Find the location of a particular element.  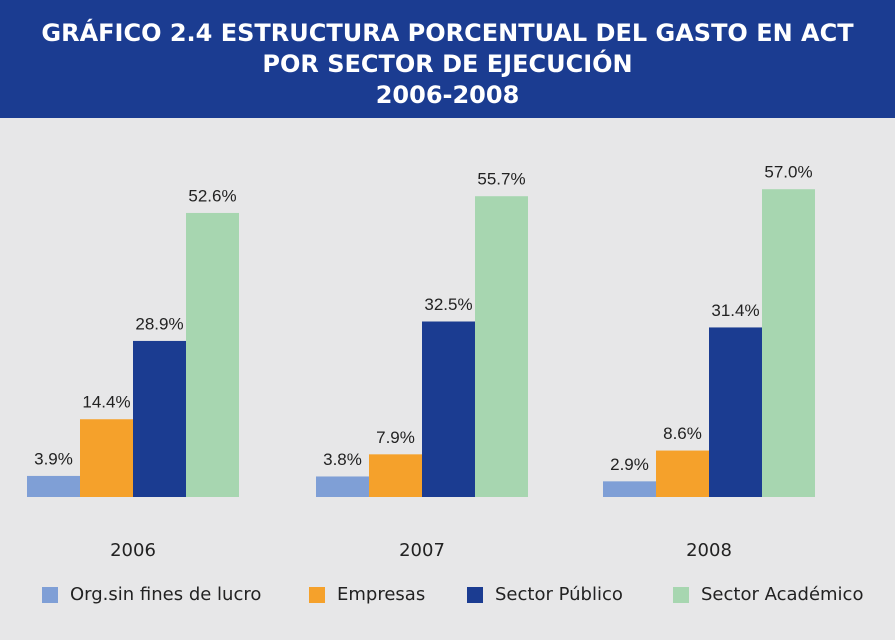

value-label: 32.5% is located at coordinates (448, 304).